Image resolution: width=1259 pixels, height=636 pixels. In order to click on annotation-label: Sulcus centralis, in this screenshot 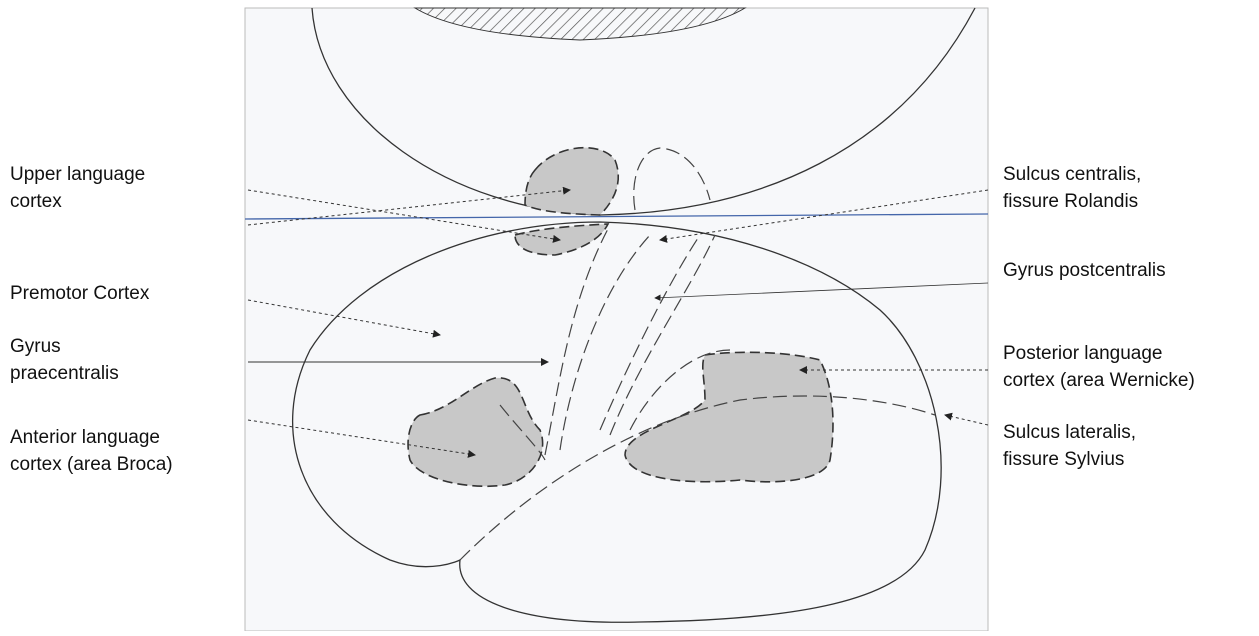, I will do `click(1072, 174)`.